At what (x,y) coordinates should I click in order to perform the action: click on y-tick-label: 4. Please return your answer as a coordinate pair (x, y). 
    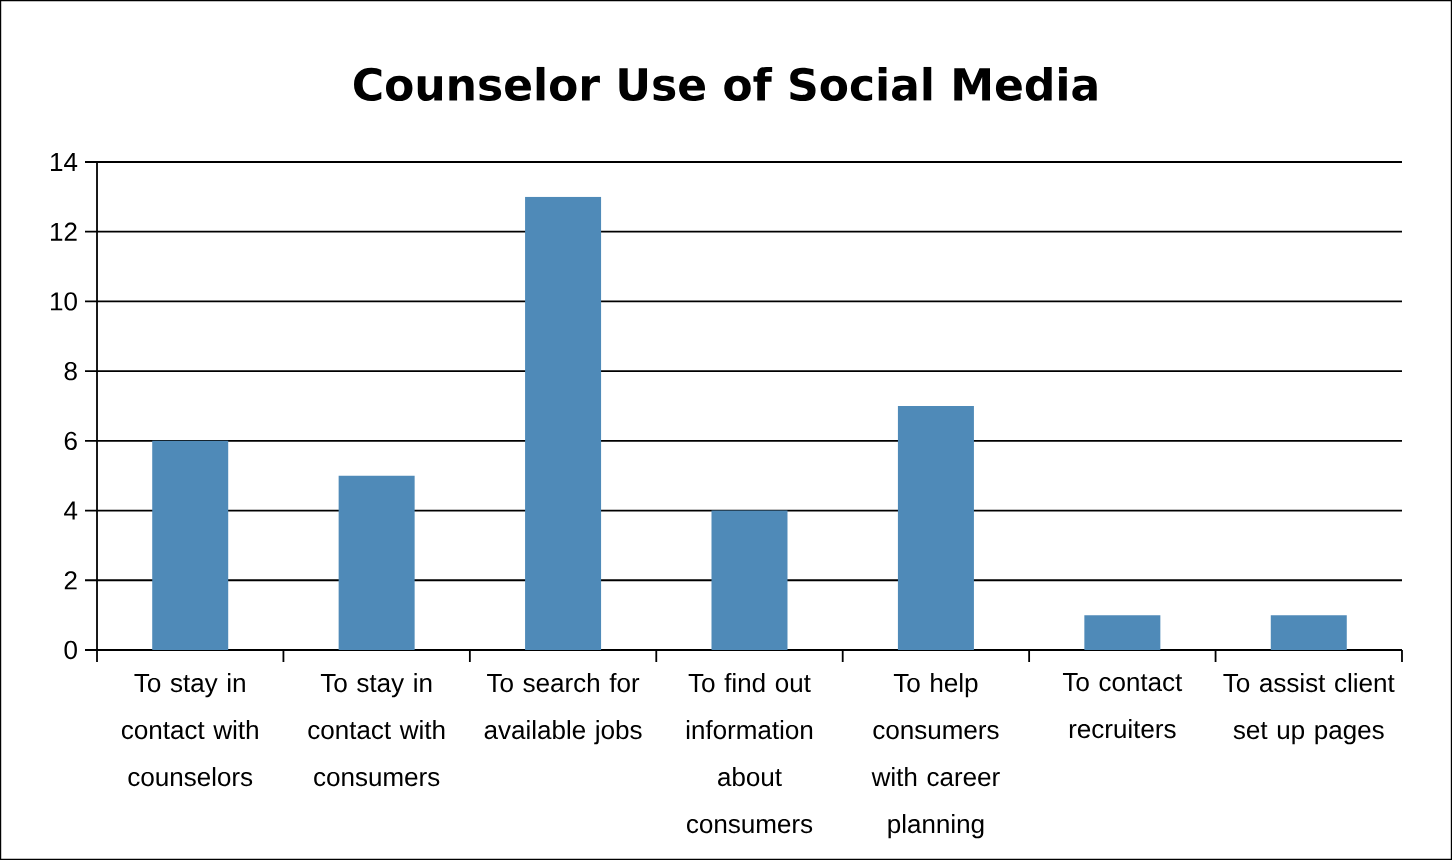
    Looking at the image, I should click on (71, 510).